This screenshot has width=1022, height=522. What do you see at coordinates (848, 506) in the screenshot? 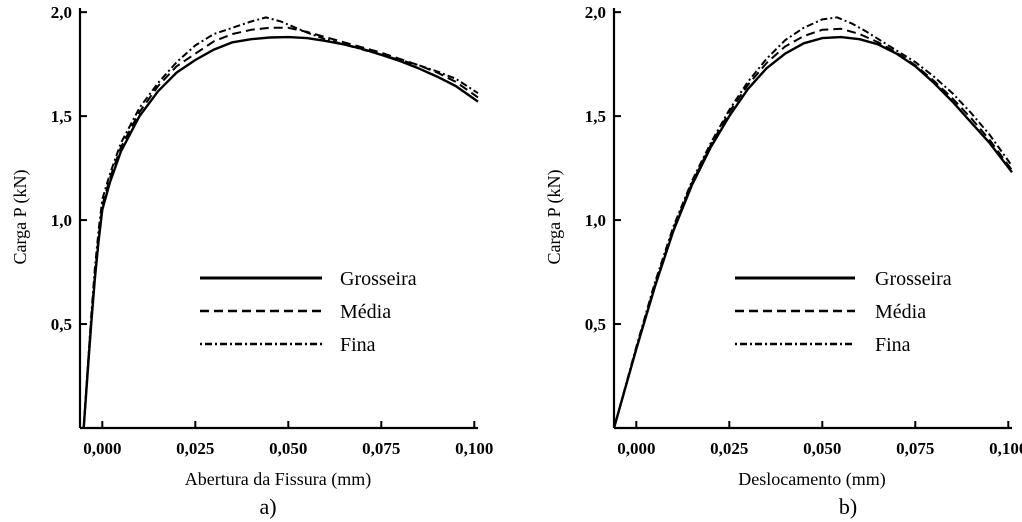
I see `panel-letter: b)` at bounding box center [848, 506].